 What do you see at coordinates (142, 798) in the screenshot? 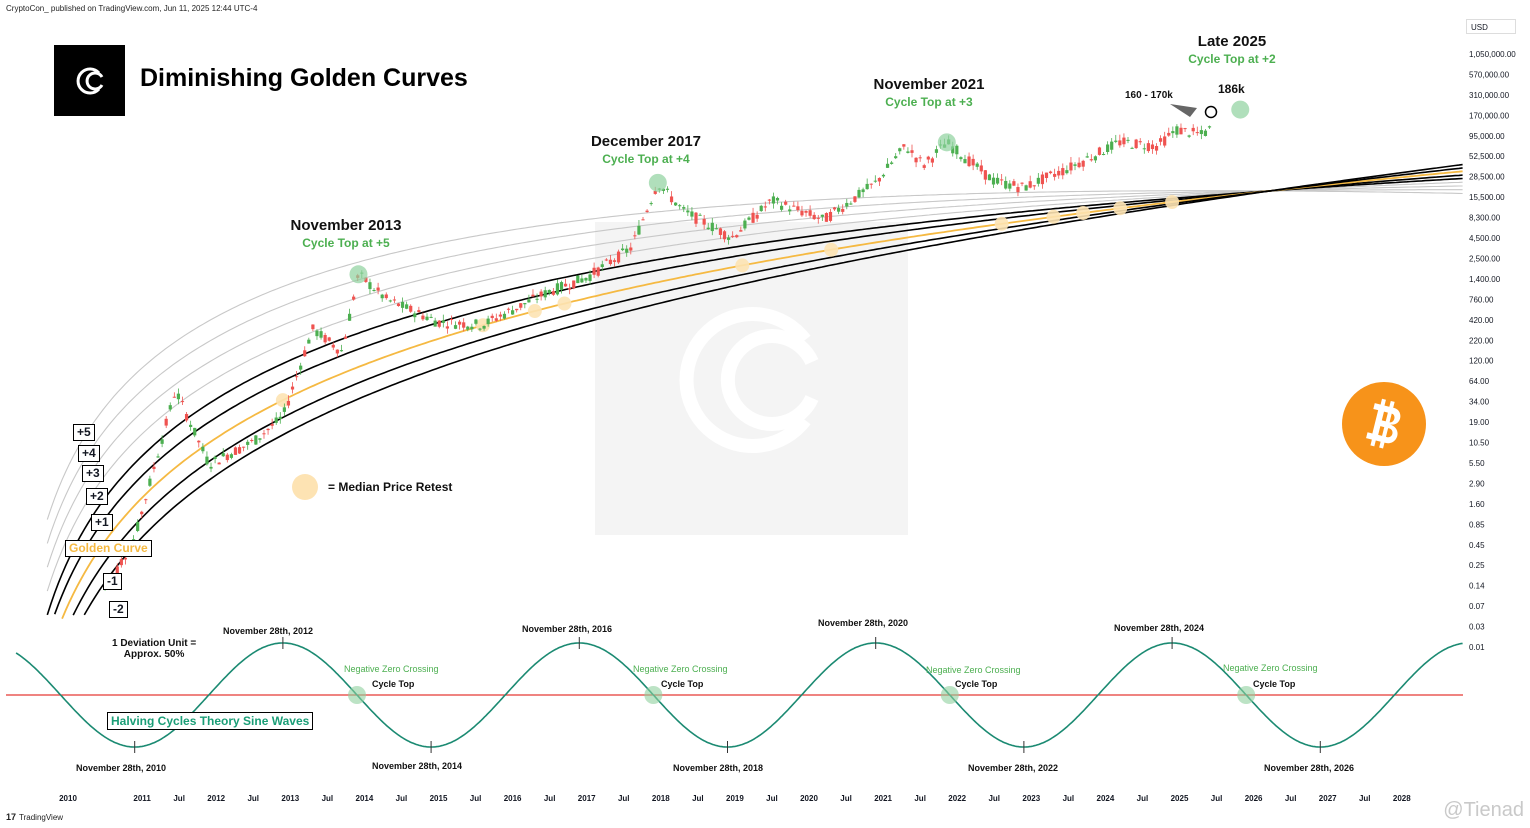
I see `x-tick-label: 2011` at bounding box center [142, 798].